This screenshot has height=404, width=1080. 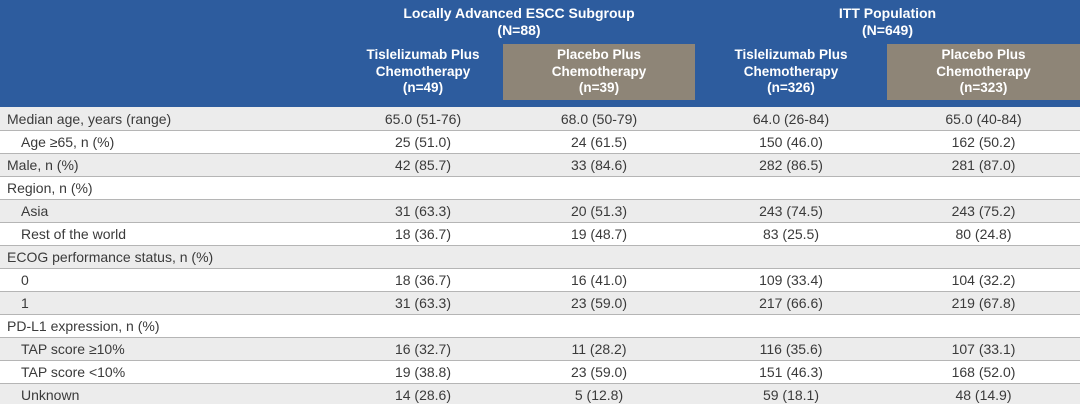 I want to click on arm-tislelizumab-escc: Tislelizumab Plus Chemotherapy (n=49), so click(x=423, y=72).